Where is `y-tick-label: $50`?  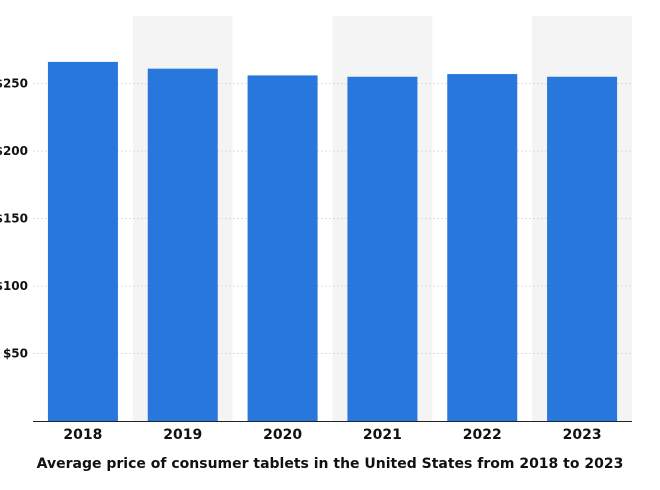 y-tick-label: $50 is located at coordinates (15, 354).